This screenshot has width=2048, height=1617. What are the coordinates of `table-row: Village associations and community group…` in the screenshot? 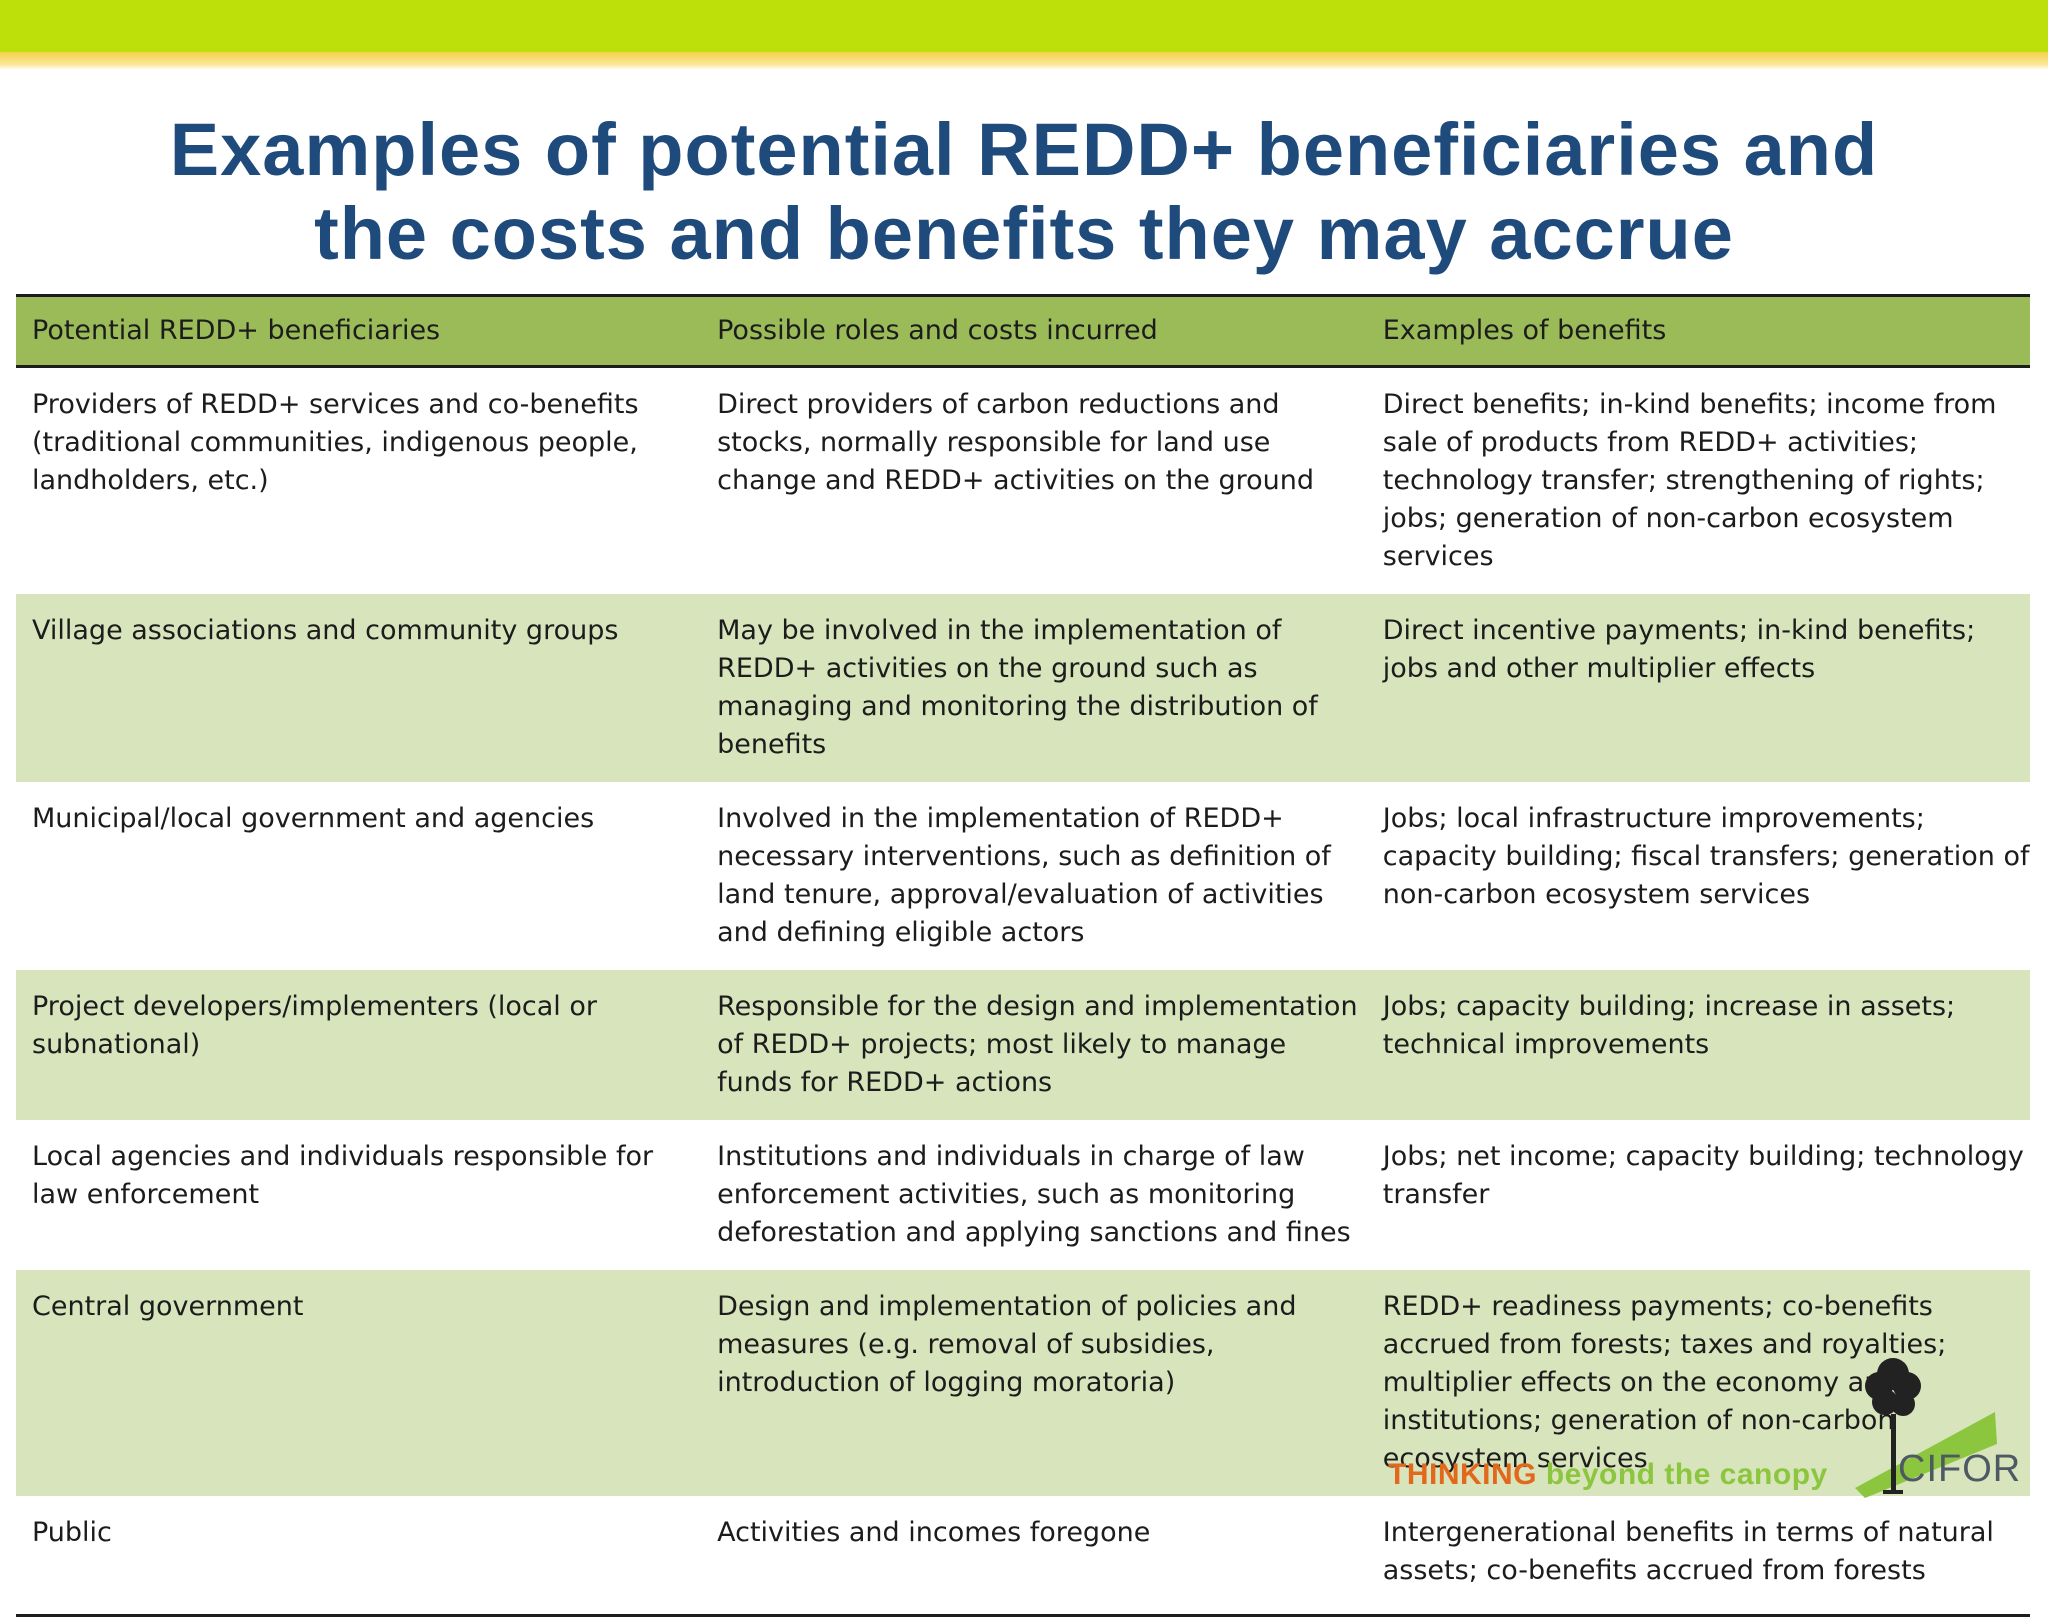 It's located at (1023, 688).